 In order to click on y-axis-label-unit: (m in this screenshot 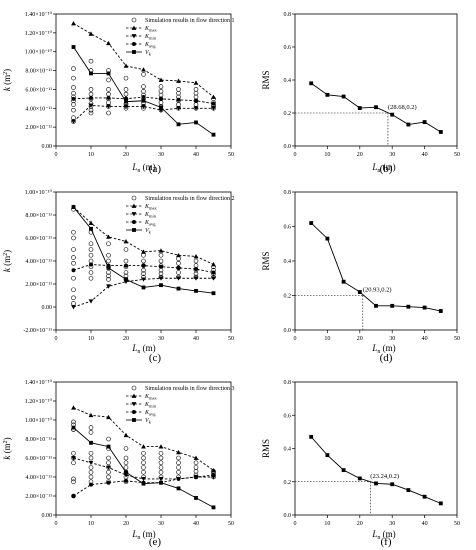, I will do `click(7, 81)`.